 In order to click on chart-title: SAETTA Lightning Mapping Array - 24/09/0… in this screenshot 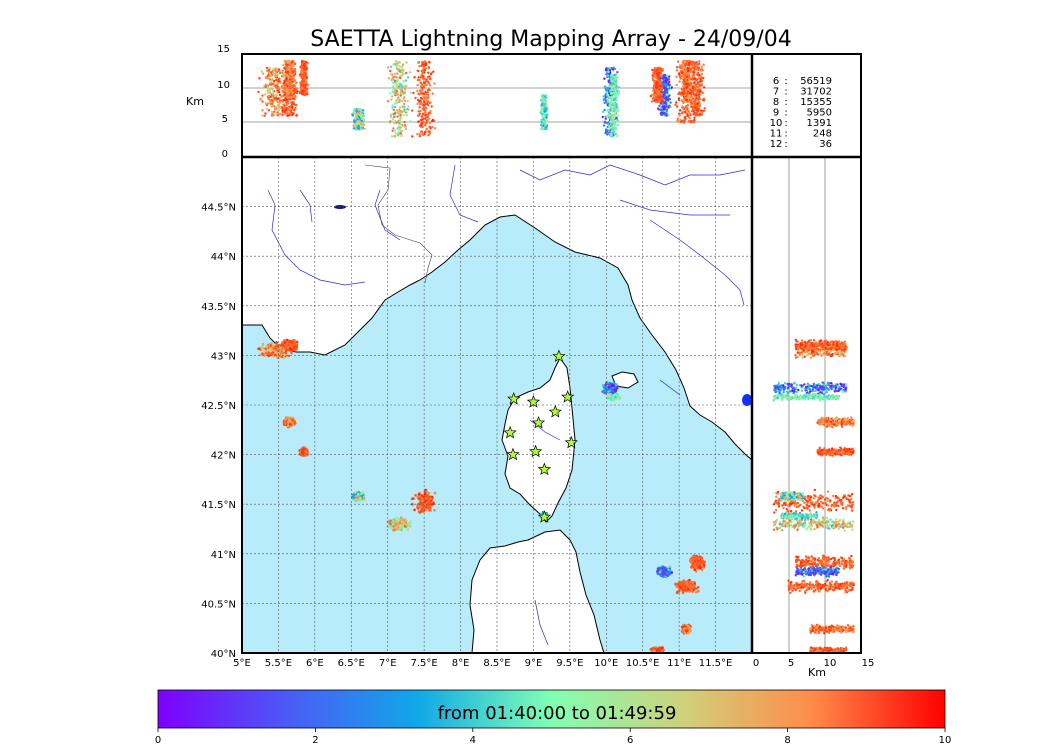, I will do `click(550, 39)`.